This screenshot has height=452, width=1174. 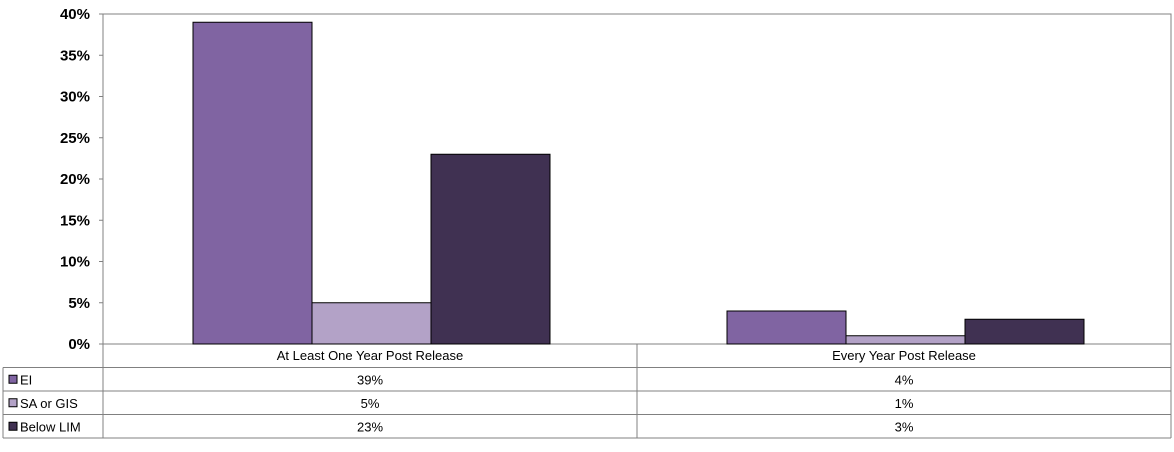 I want to click on category-label: At Least One Year Post Release, so click(x=370, y=355).